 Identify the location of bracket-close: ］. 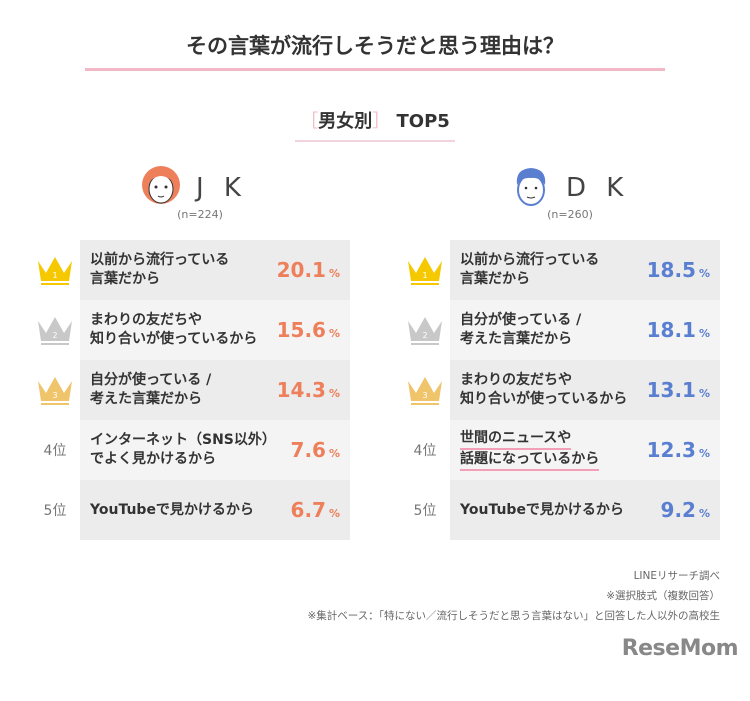
(381, 121).